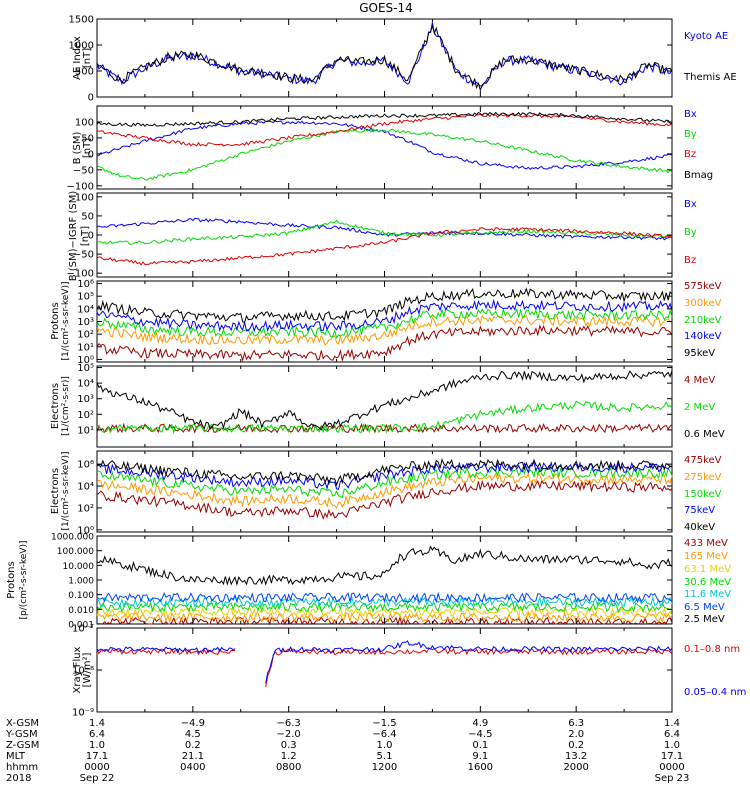  What do you see at coordinates (85, 415) in the screenshot?
I see `ytick-label: 10²` at bounding box center [85, 415].